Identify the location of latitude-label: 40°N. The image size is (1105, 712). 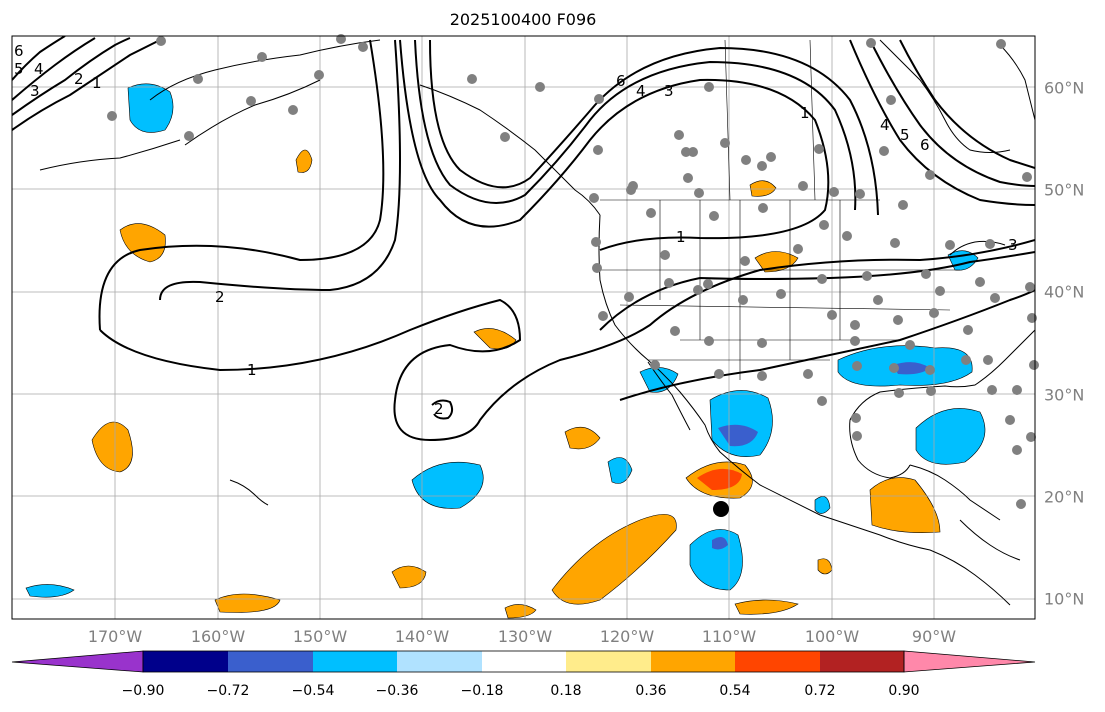
(1064, 292).